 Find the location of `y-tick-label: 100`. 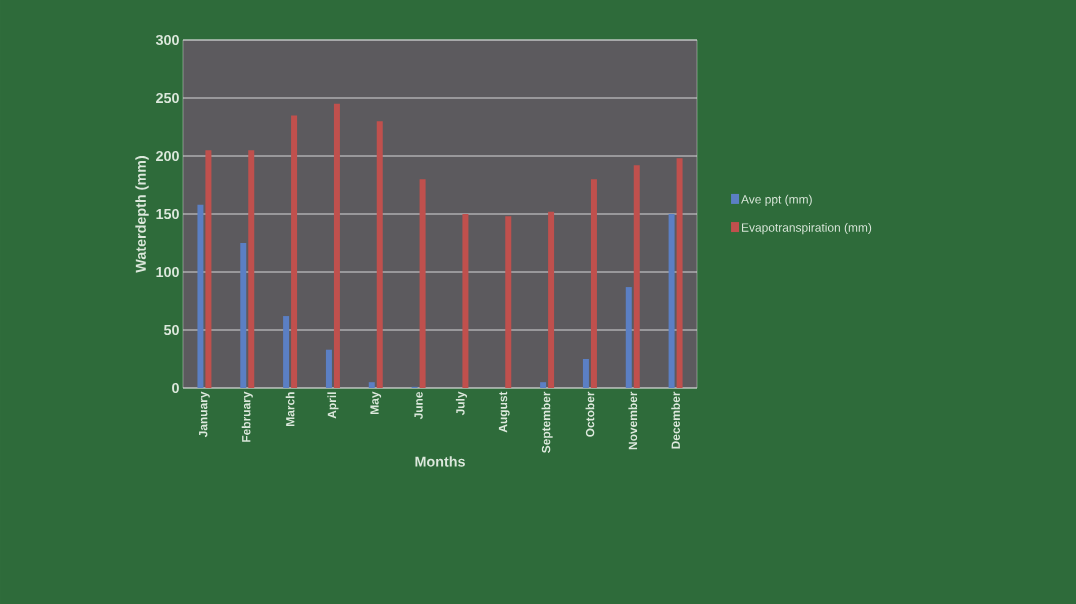

y-tick-label: 100 is located at coordinates (167, 272).